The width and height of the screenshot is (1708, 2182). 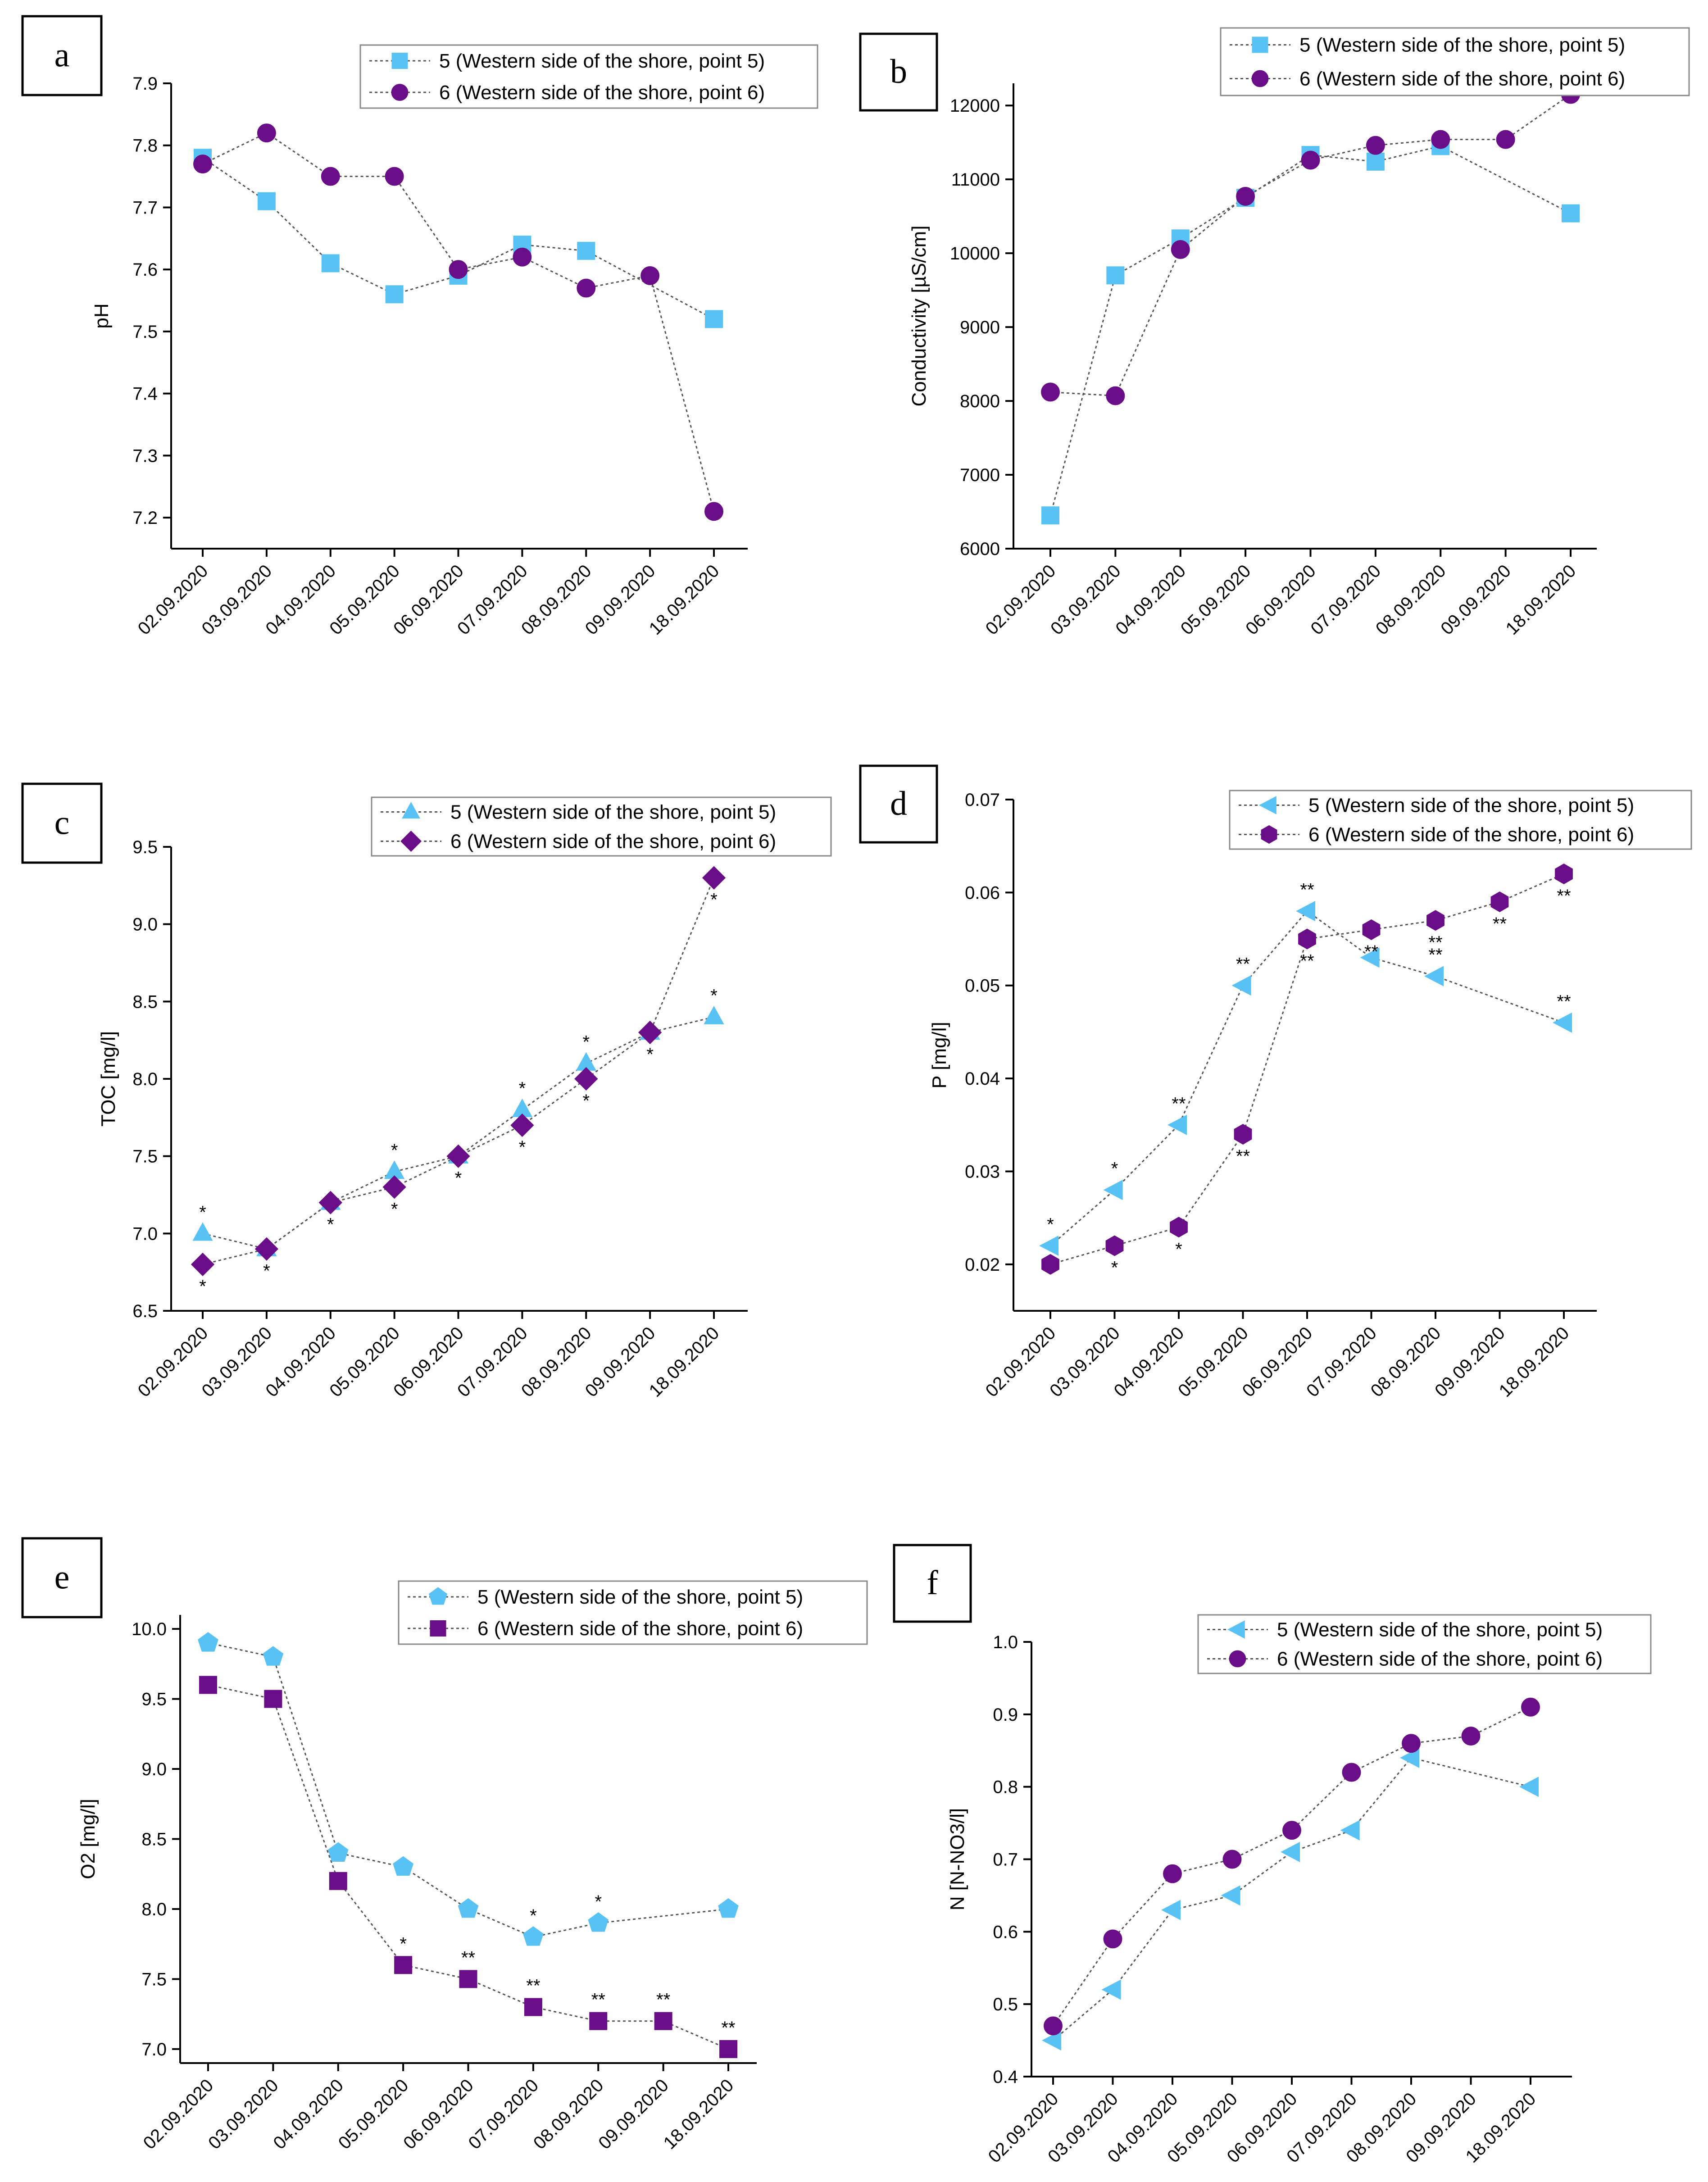 What do you see at coordinates (154, 1769) in the screenshot?
I see `y-tick-label: 9.0` at bounding box center [154, 1769].